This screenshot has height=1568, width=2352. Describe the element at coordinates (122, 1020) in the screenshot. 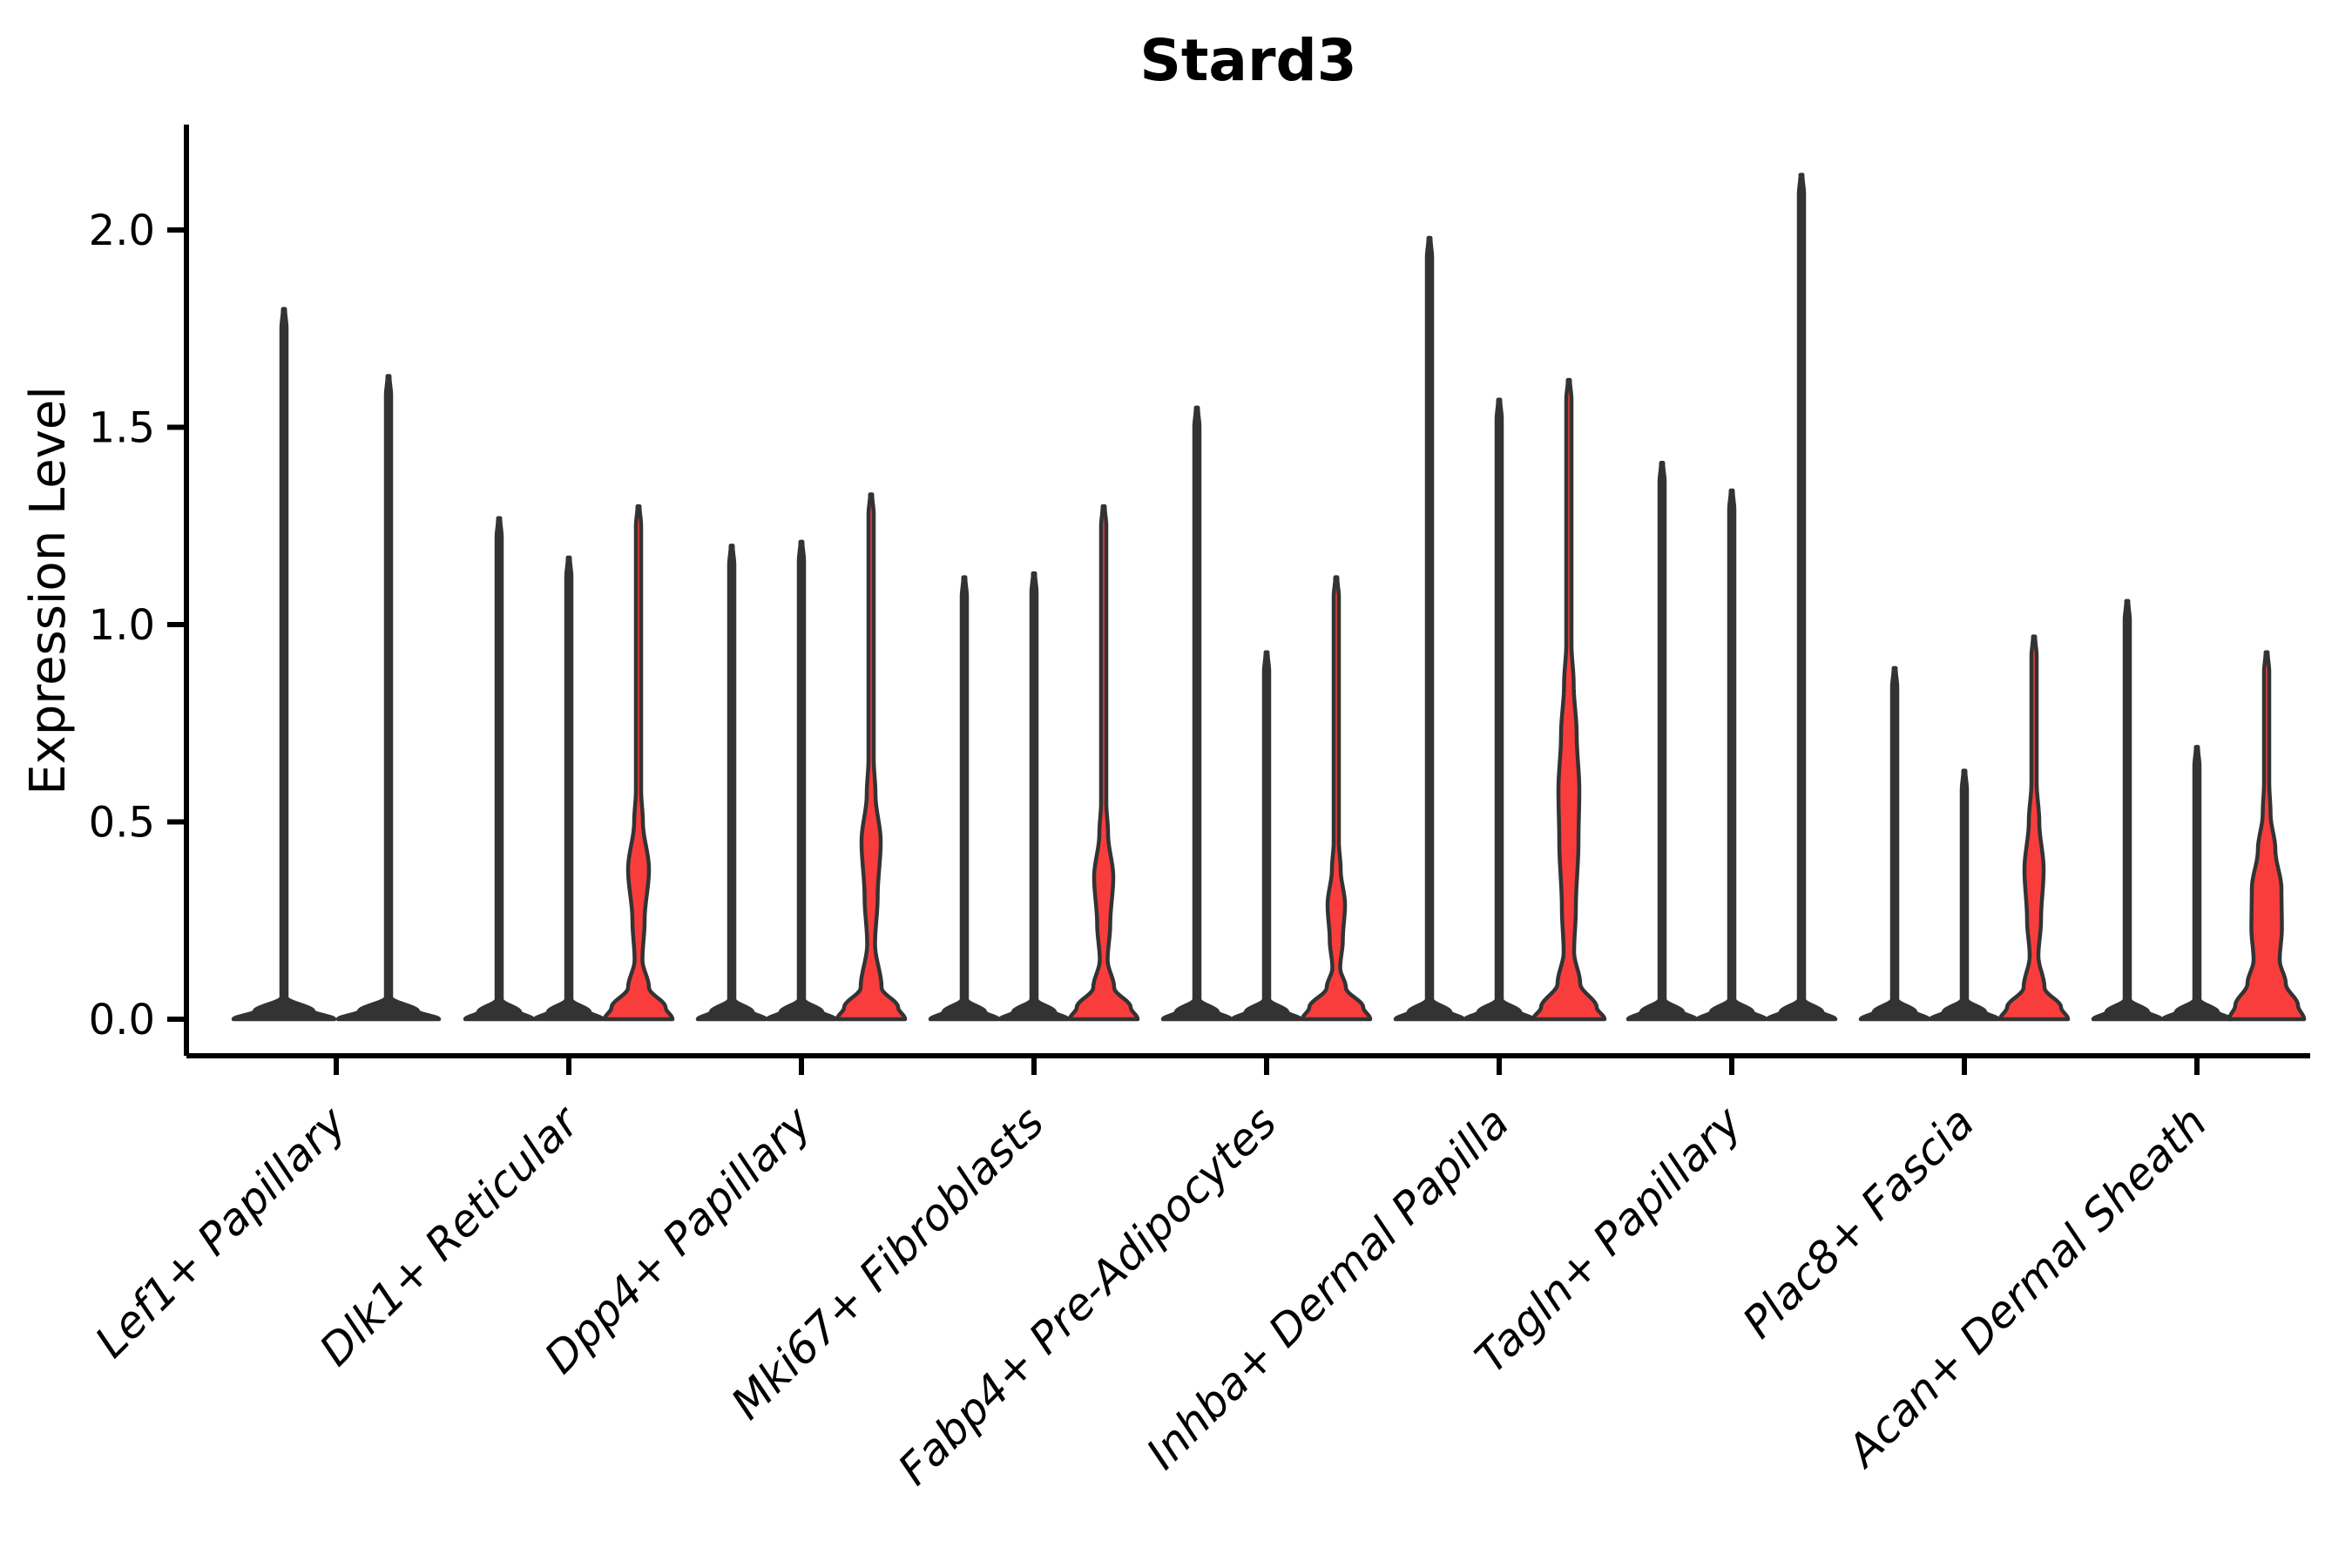

I see `y-tick-label: 0.0` at that location.